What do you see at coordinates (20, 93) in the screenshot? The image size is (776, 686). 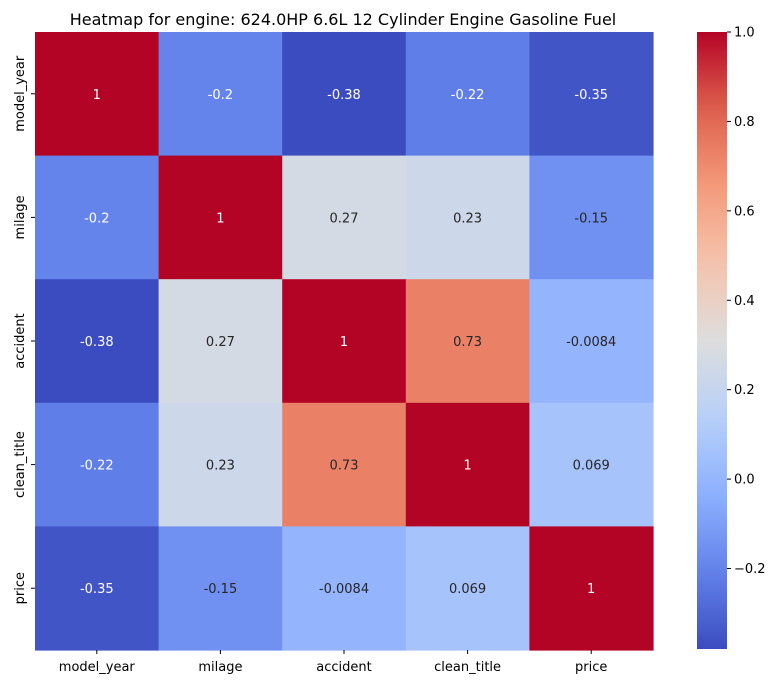 I see `y-tick-label: model_year` at bounding box center [20, 93].